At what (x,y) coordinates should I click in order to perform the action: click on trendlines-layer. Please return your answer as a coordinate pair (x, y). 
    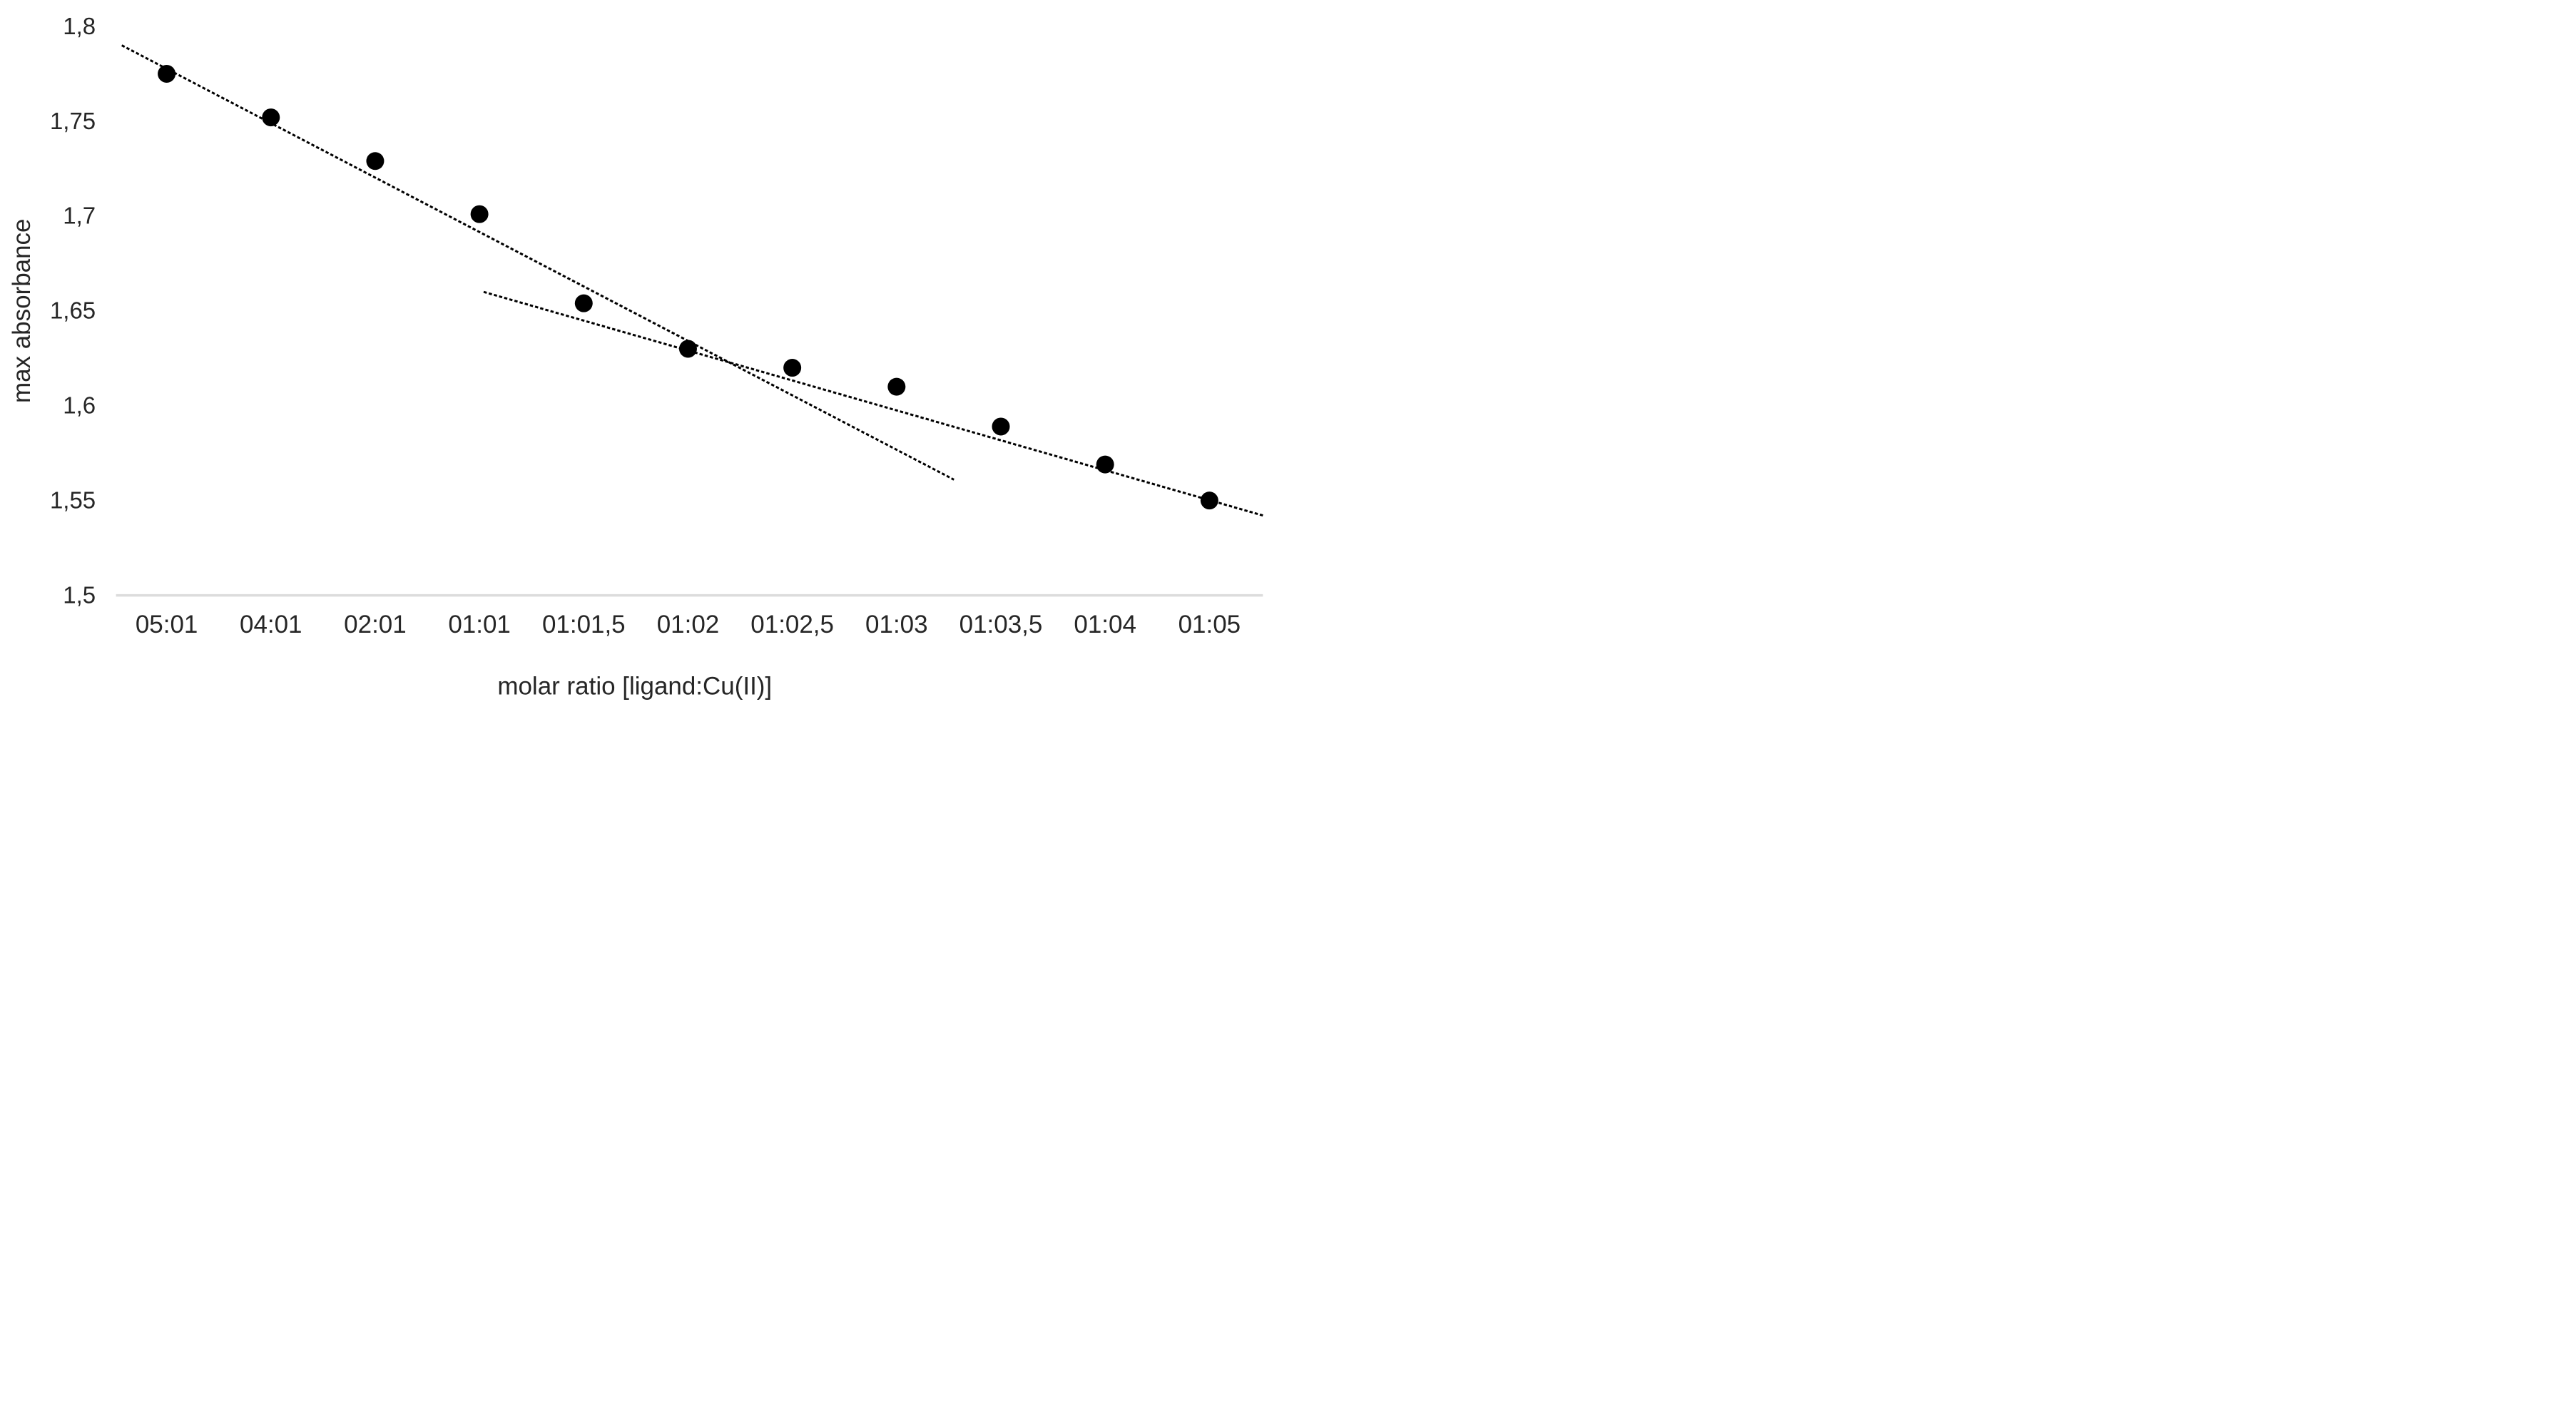
    Looking at the image, I should click on (692, 280).